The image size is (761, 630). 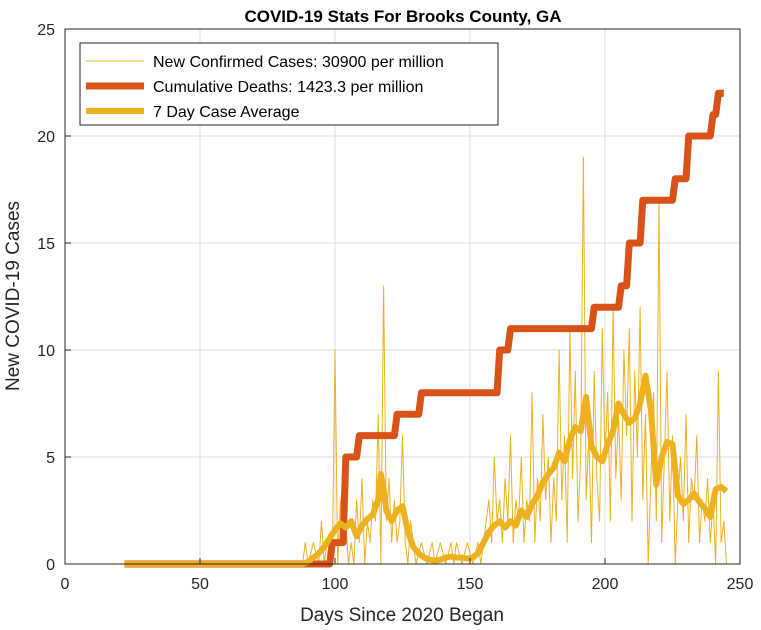 What do you see at coordinates (200, 584) in the screenshot?
I see `x-tick-label: 50` at bounding box center [200, 584].